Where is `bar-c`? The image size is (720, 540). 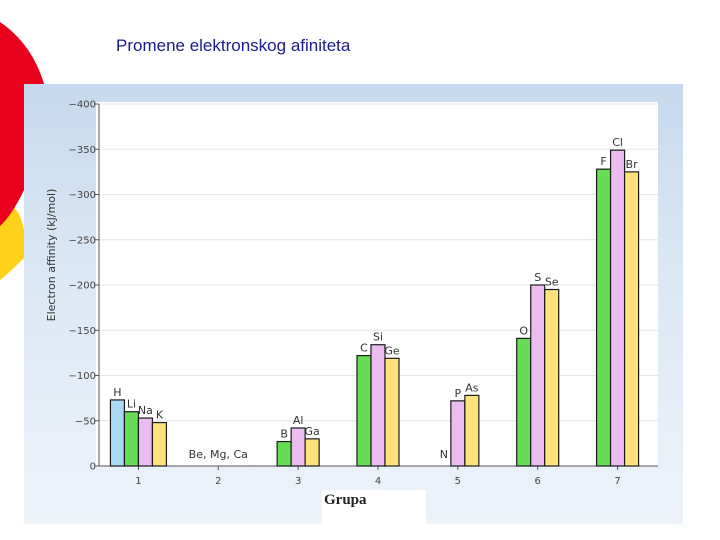 bar-c is located at coordinates (364, 410).